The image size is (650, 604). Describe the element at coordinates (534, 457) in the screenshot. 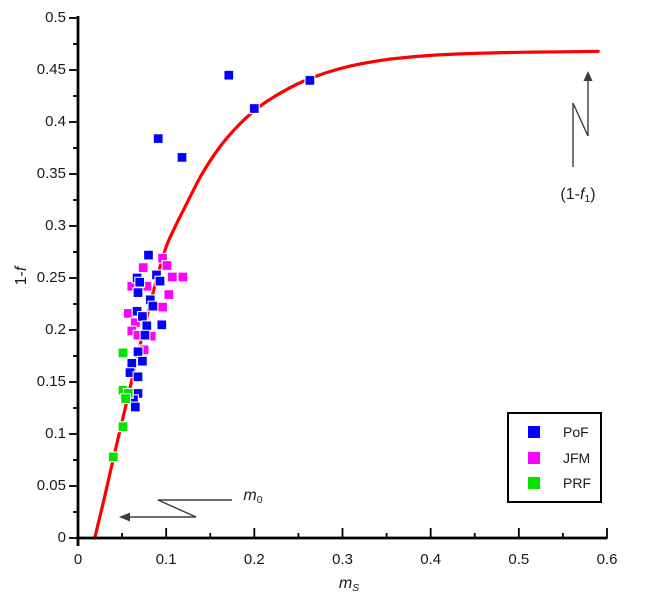

I see `legend-swatch-jfm-icon` at that location.